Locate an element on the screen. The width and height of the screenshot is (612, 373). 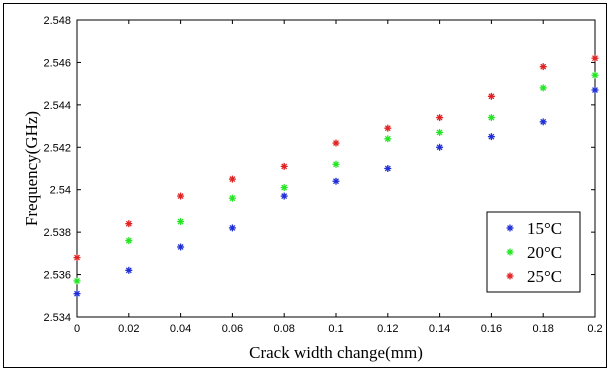
y-tick-label: 2.548 is located at coordinates (57, 21).